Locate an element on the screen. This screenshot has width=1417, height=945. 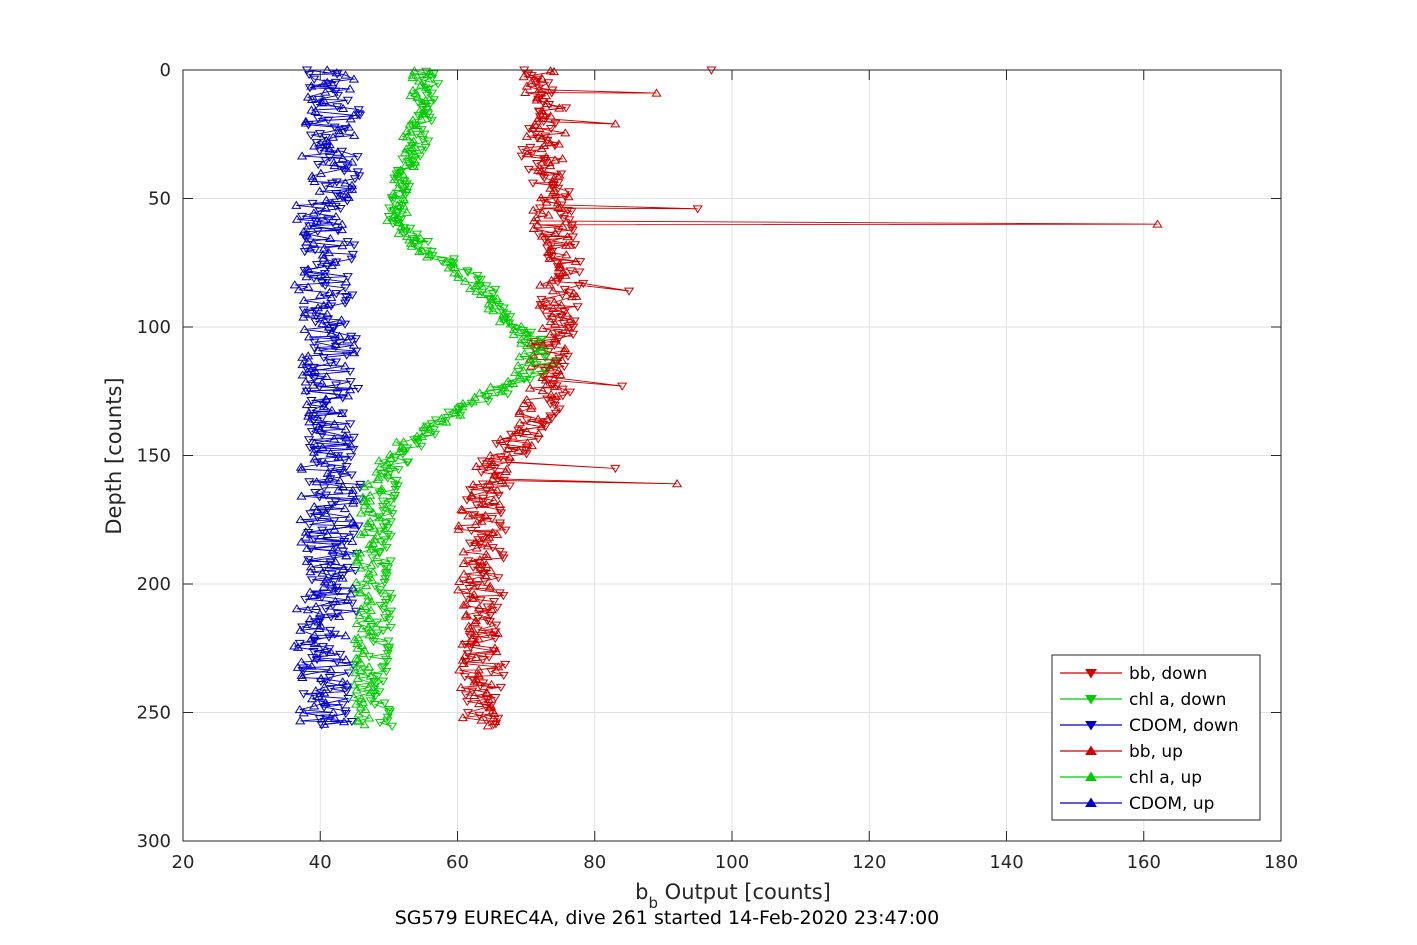
y-tick-label: 50 is located at coordinates (159, 199).